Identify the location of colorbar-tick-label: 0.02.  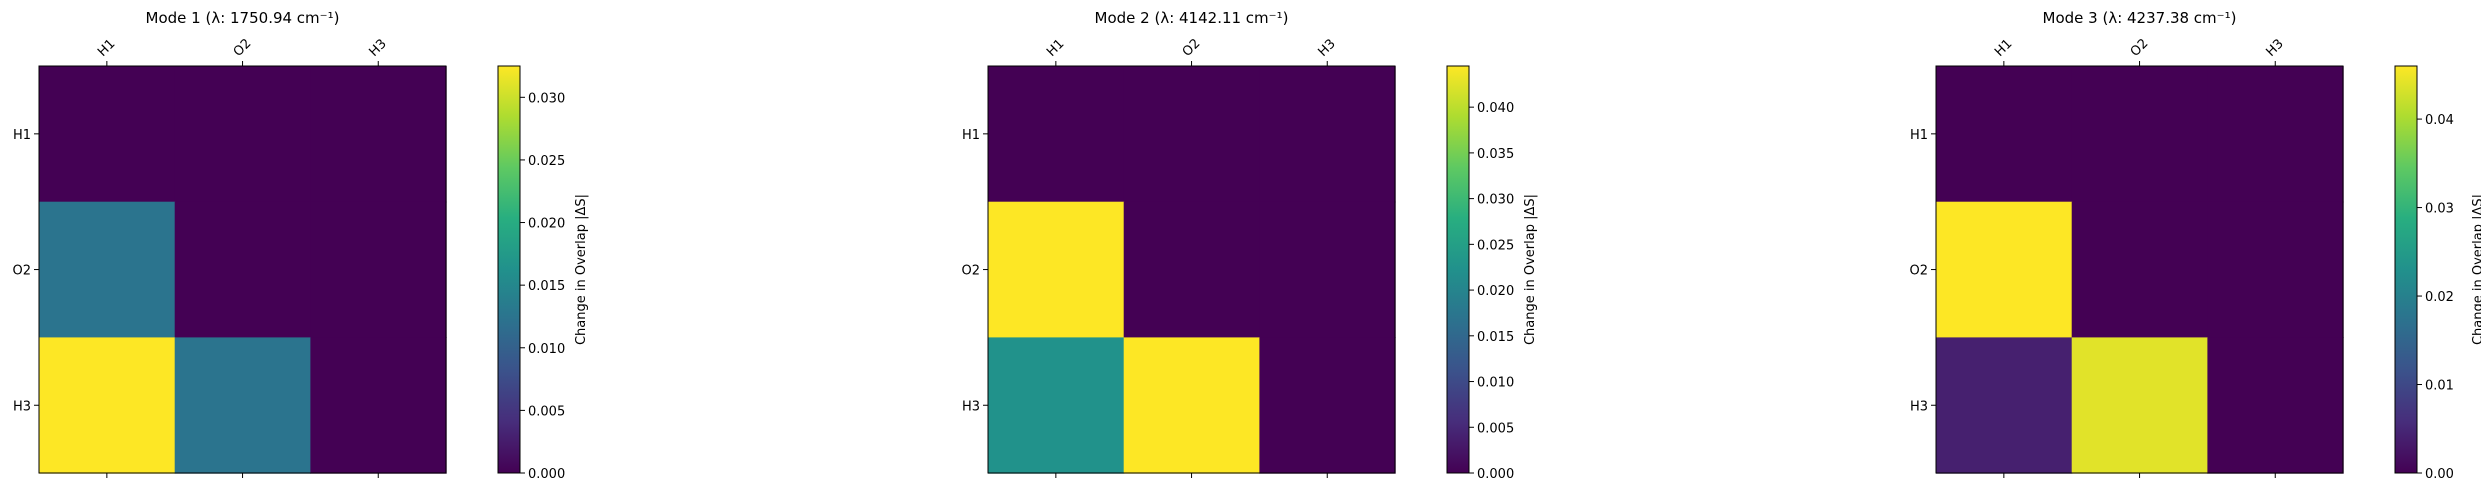
(2439, 297).